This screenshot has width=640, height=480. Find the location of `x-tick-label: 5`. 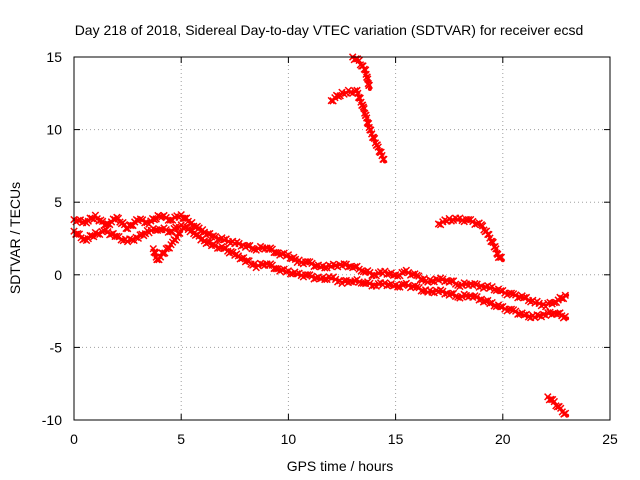

x-tick-label: 5 is located at coordinates (181, 439).